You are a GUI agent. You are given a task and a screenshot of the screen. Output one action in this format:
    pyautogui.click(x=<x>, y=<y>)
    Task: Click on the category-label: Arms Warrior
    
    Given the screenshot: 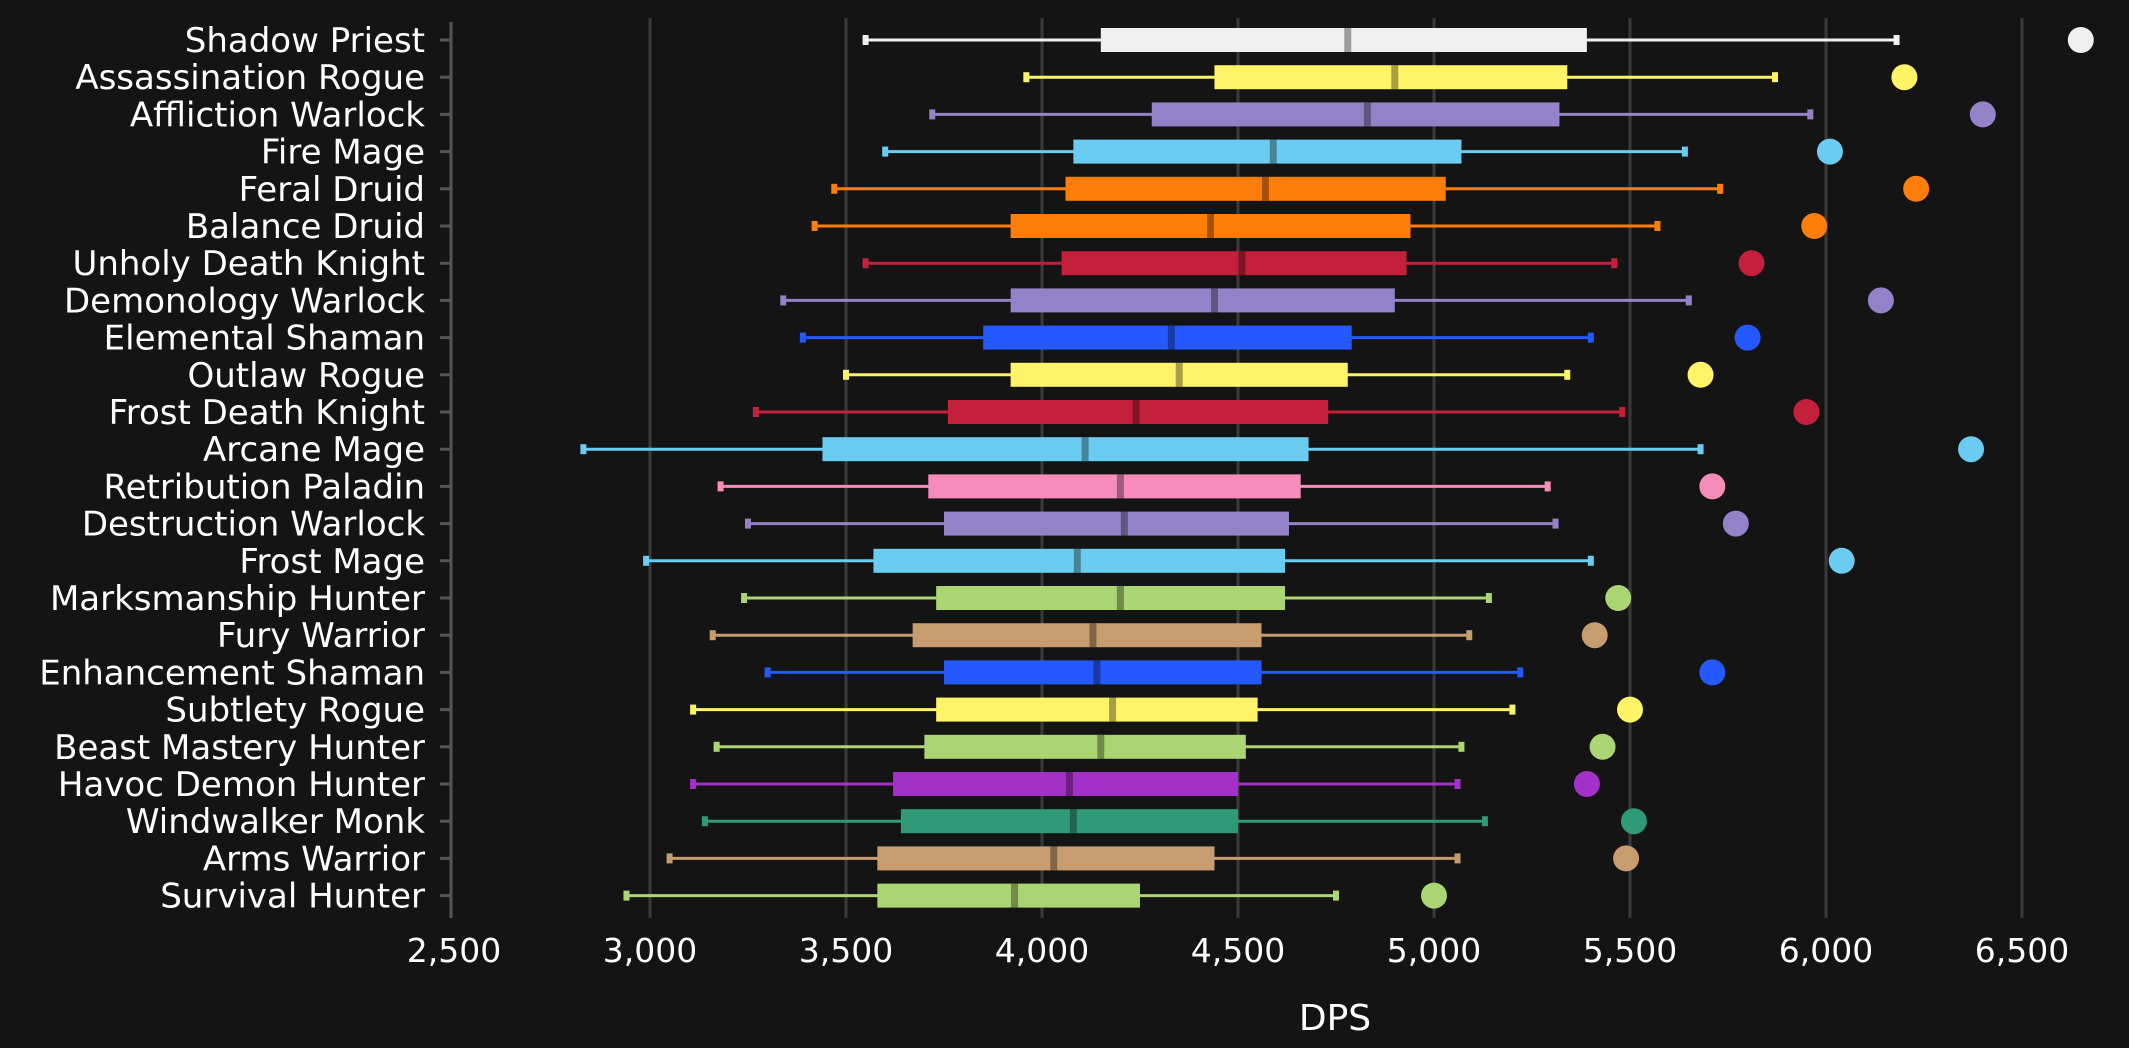 What is the action you would take?
    pyautogui.click(x=314, y=859)
    